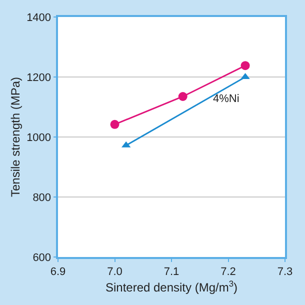 This screenshot has width=305, height=305. Describe the element at coordinates (39, 78) in the screenshot. I see `y-tick-label: 1200` at that location.